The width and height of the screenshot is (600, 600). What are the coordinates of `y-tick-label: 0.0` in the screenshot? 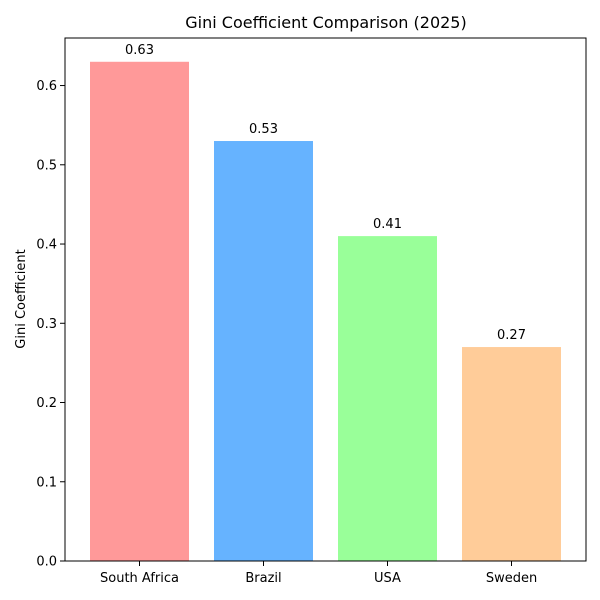 It's located at (46, 562).